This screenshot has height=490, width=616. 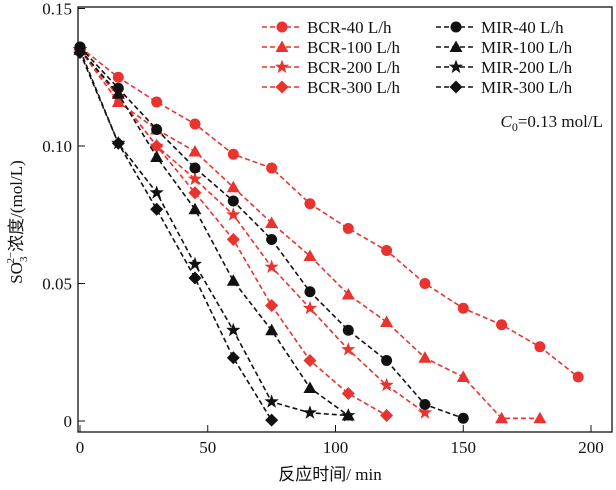 I want to click on legend-item: BCR-300 L/h, so click(x=331, y=87).